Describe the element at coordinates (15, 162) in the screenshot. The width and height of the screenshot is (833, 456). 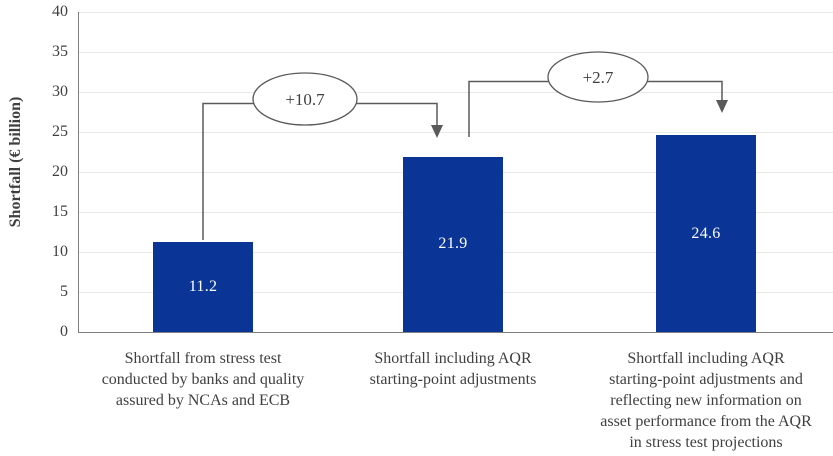
I see `y-axis-title: Shortfall (€ billion)` at that location.